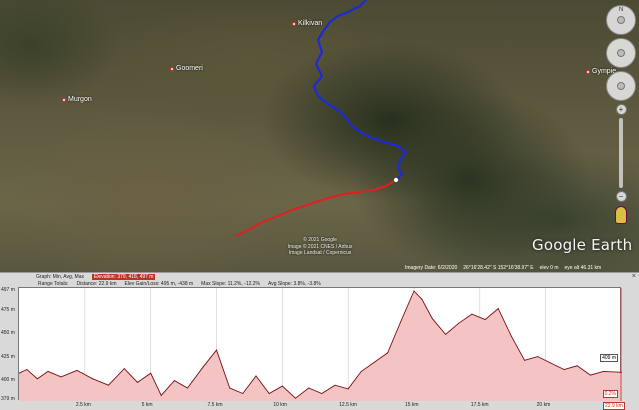 This screenshot has width=639, height=410. I want to click on eye-altitude: eye alt 46.31 km, so click(583, 268).